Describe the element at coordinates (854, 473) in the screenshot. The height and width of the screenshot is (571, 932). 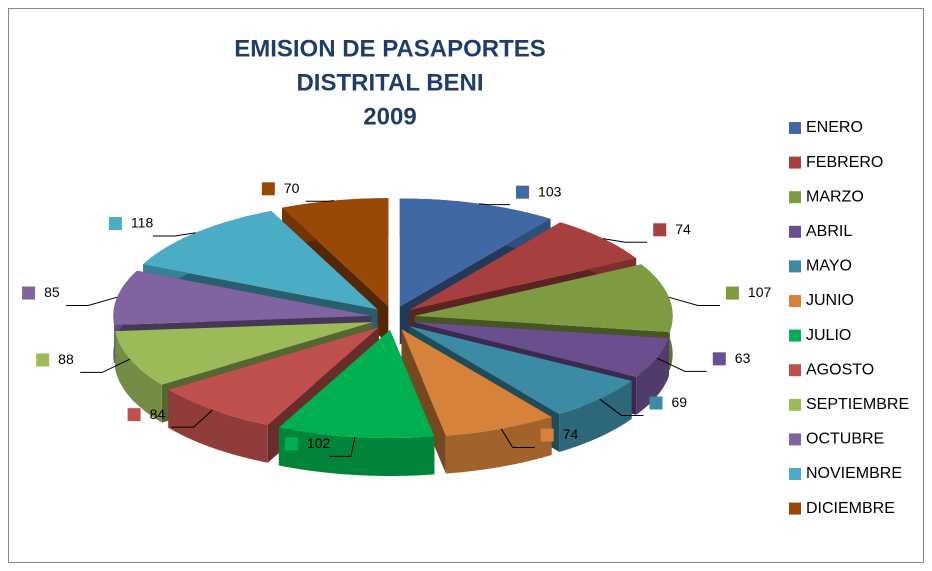
I see `legend-label: NOVIEMBRE` at that location.